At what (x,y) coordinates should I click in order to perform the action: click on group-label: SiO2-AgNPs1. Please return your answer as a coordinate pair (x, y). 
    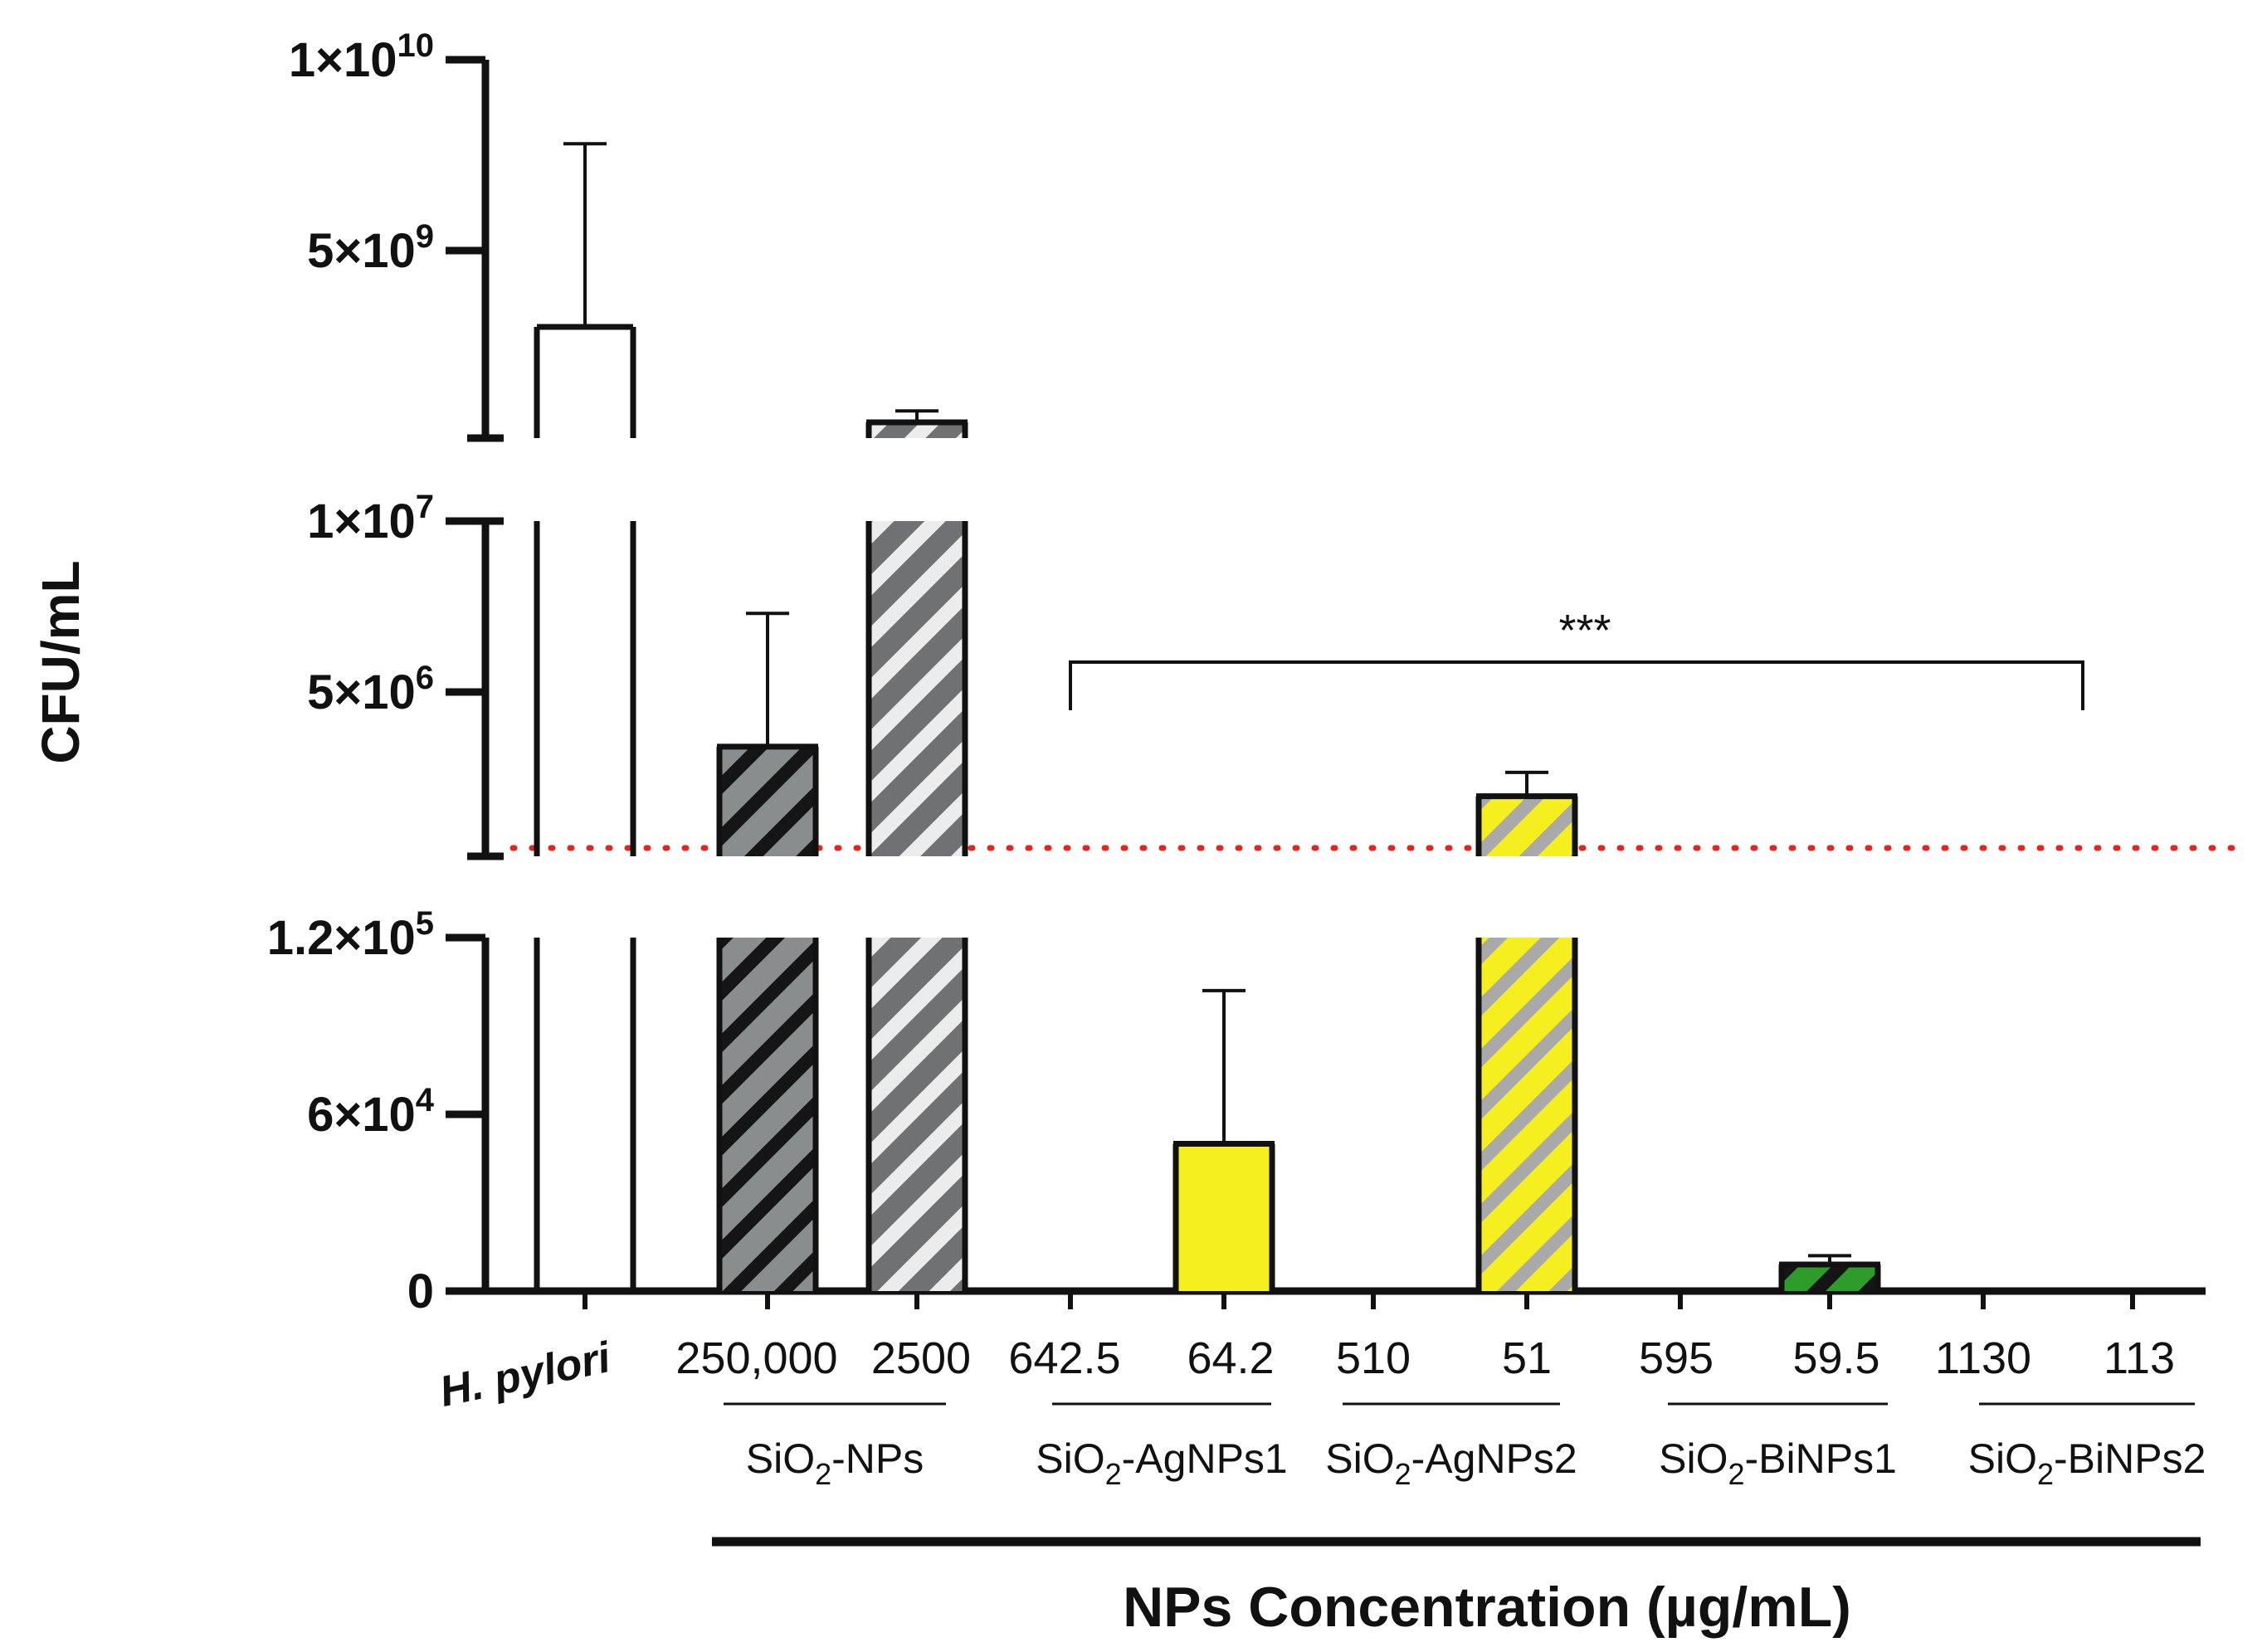
    Looking at the image, I should click on (1161, 1463).